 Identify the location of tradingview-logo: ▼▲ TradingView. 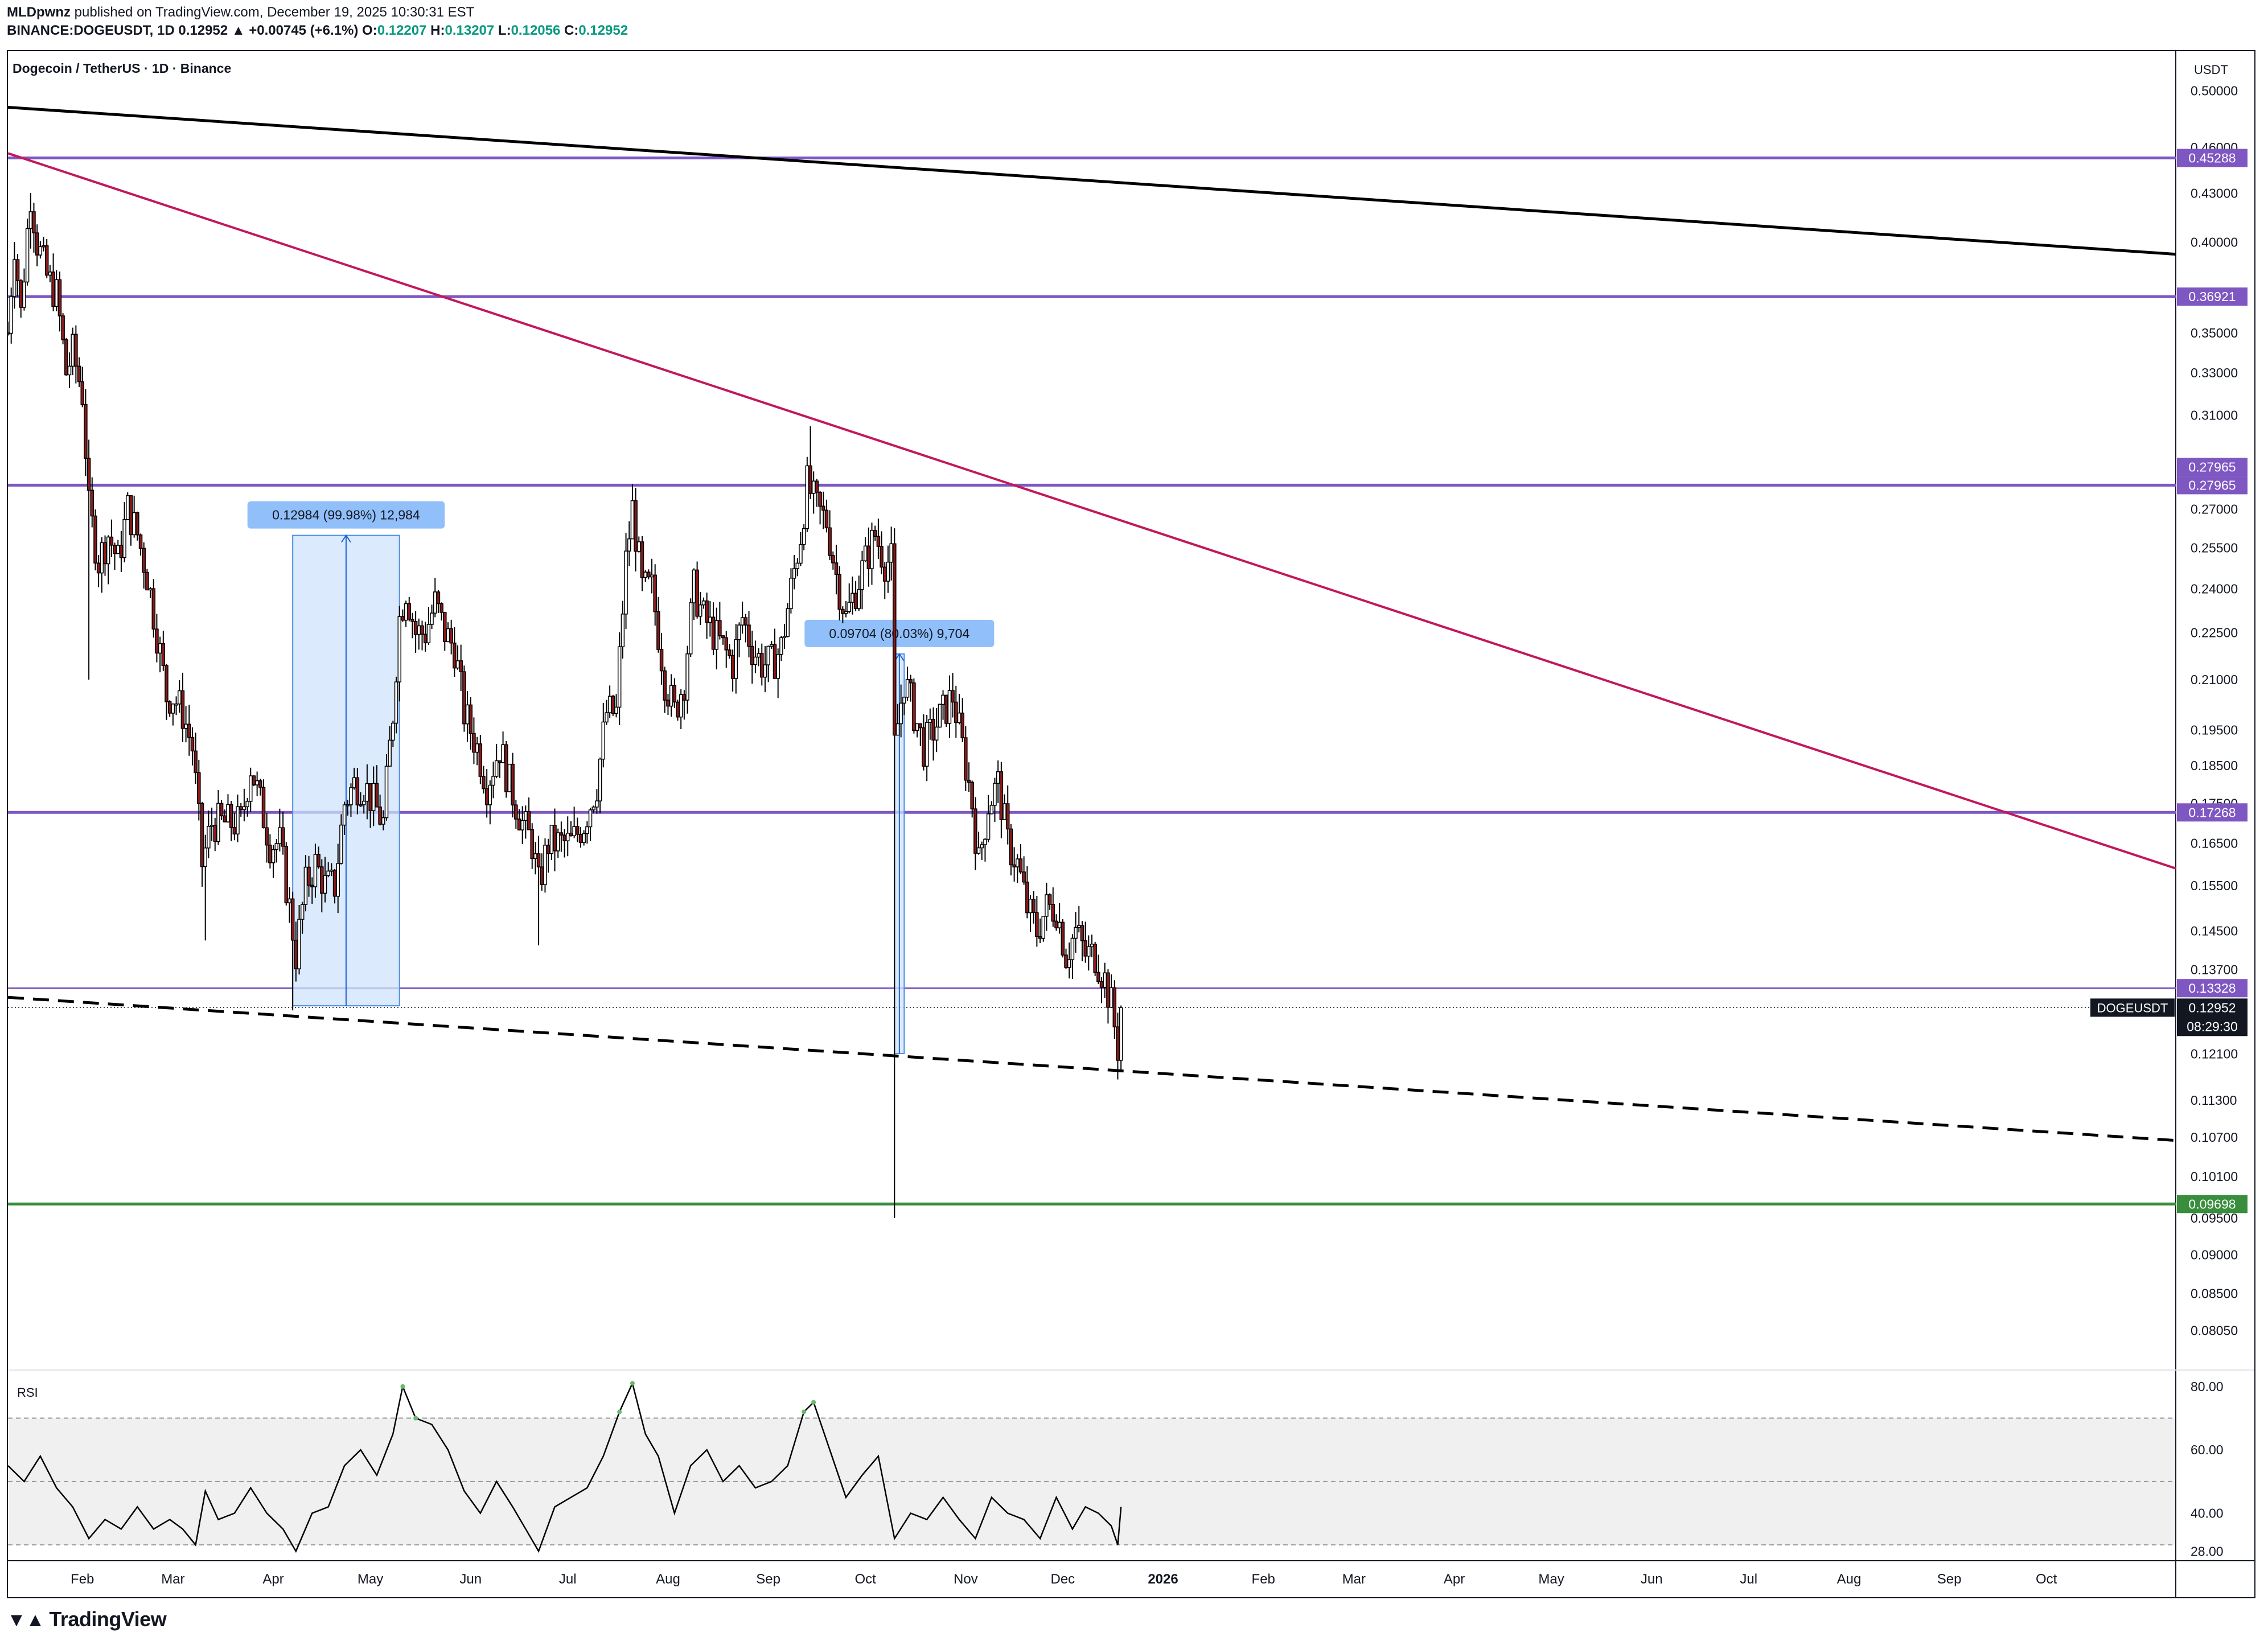
(87, 1619).